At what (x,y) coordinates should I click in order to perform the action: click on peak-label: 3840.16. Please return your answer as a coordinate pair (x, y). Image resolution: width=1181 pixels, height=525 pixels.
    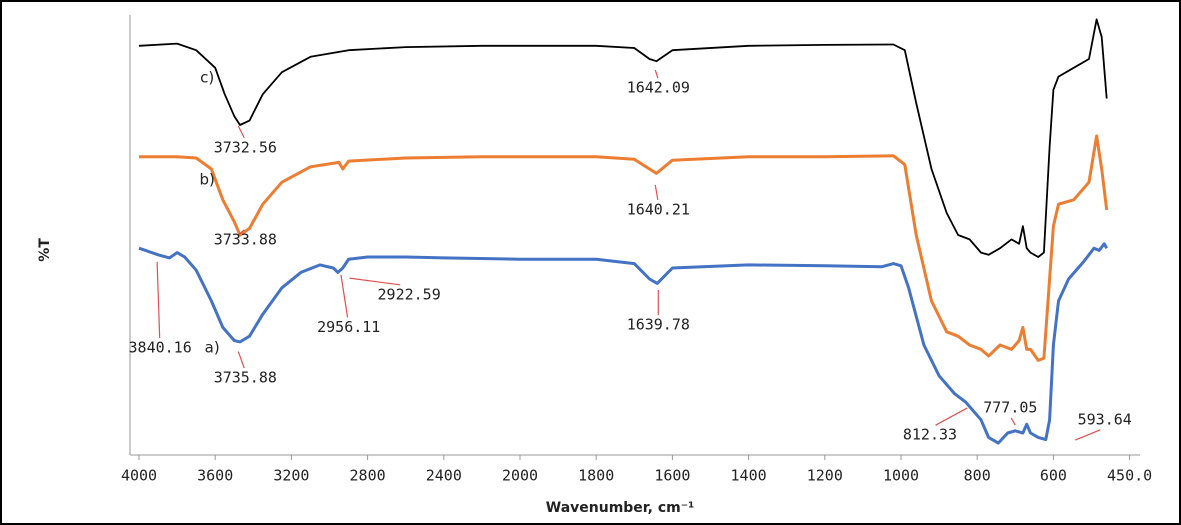
    Looking at the image, I should click on (160, 348).